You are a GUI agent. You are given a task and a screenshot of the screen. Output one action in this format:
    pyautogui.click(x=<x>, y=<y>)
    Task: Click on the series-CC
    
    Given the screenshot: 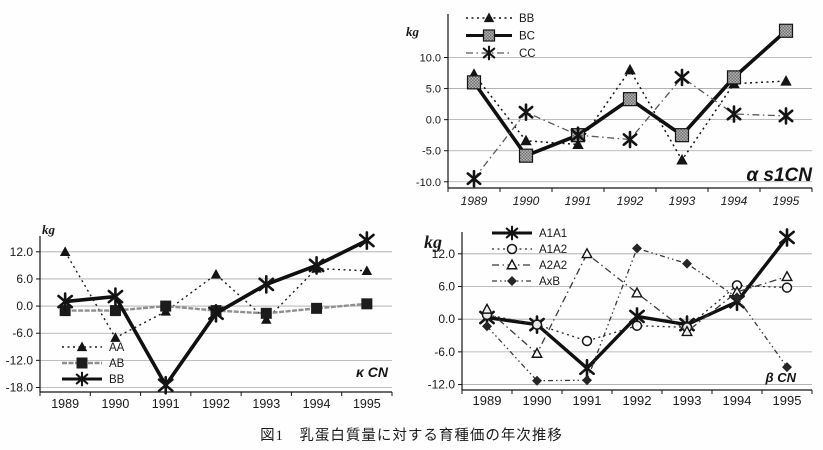 What is the action you would take?
    pyautogui.click(x=630, y=128)
    